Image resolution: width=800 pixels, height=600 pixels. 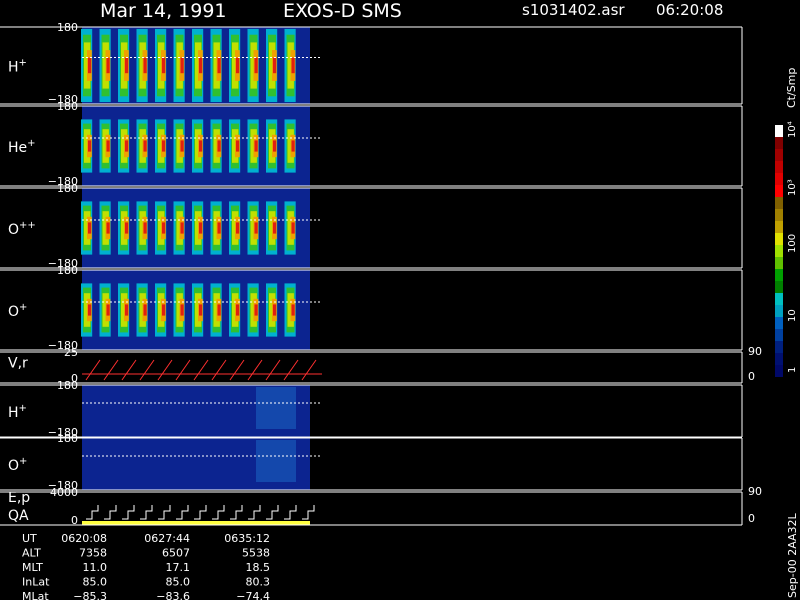 What do you see at coordinates (792, 315) in the screenshot?
I see `colorbar-label: 10` at bounding box center [792, 315].